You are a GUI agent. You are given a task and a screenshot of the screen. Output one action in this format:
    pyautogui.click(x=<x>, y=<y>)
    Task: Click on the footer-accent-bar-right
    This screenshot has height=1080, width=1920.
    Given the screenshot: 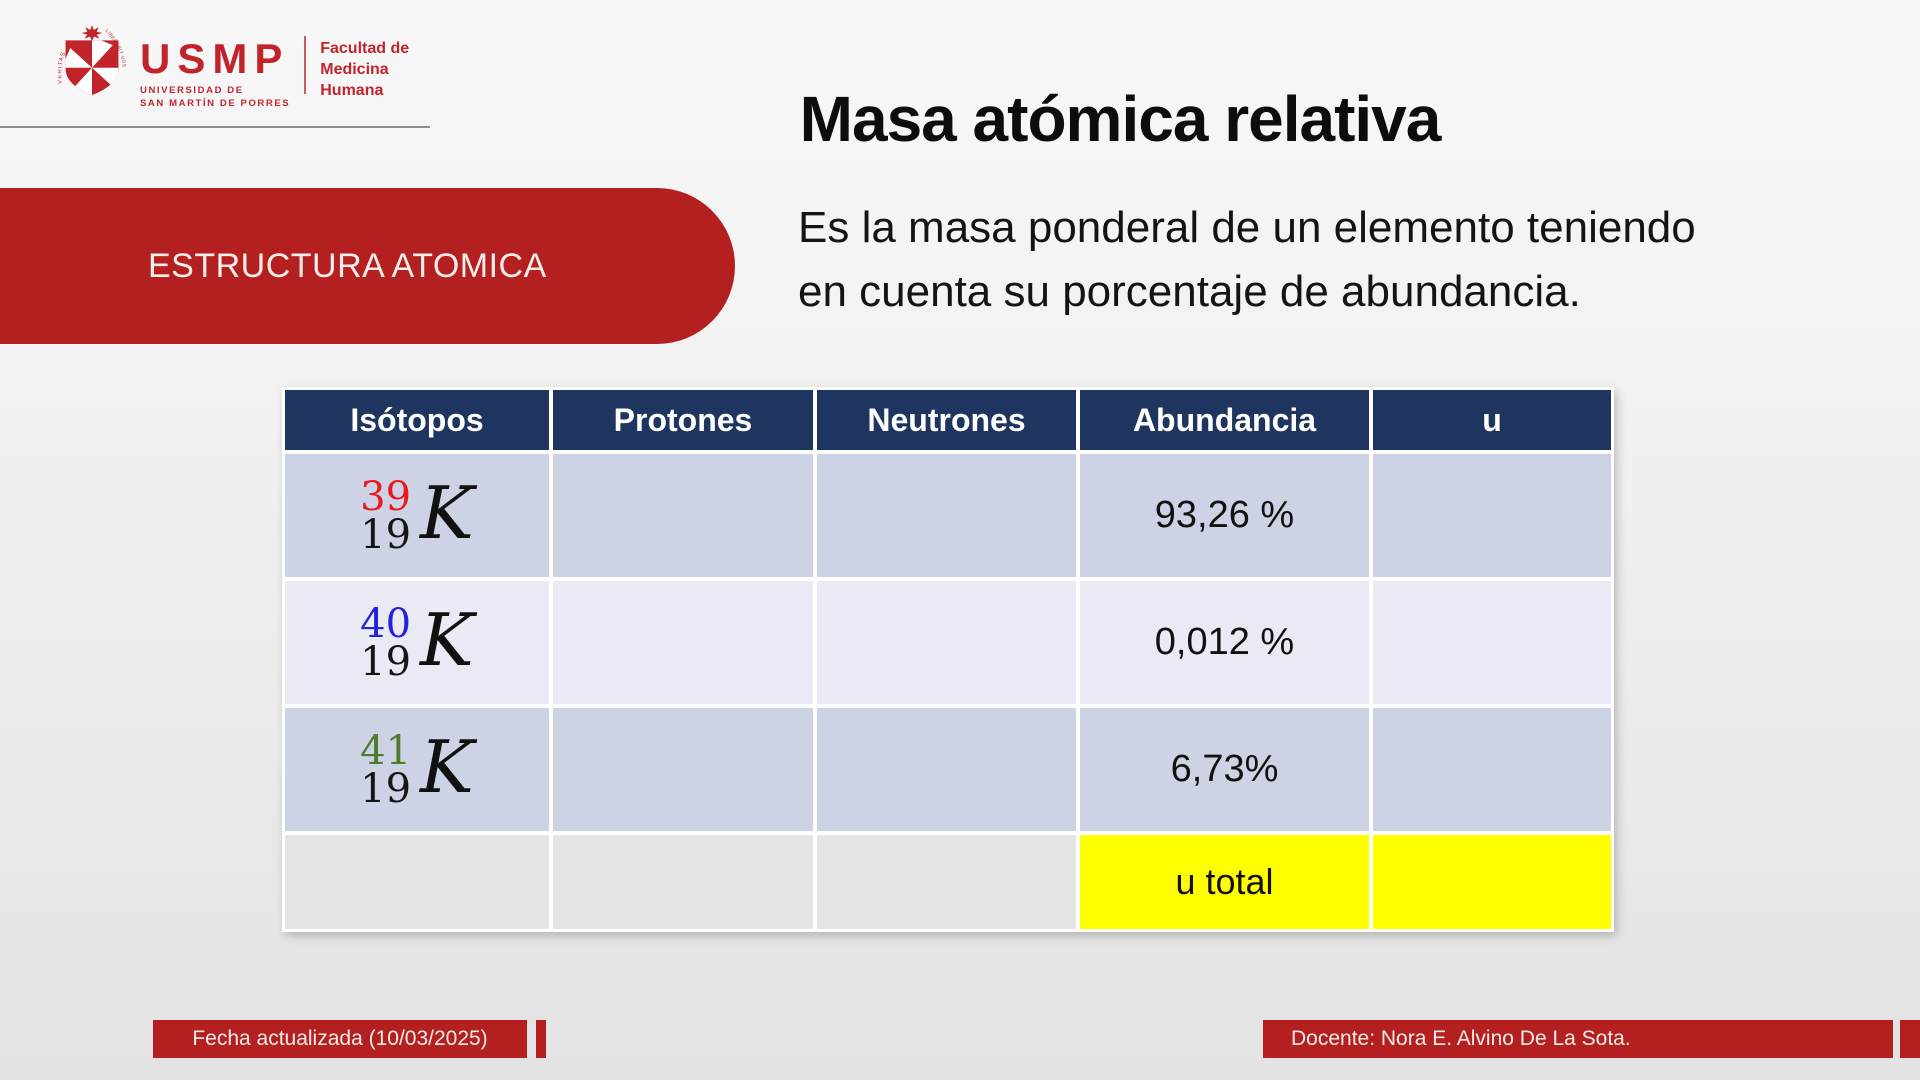 What is the action you would take?
    pyautogui.click(x=1910, y=1039)
    